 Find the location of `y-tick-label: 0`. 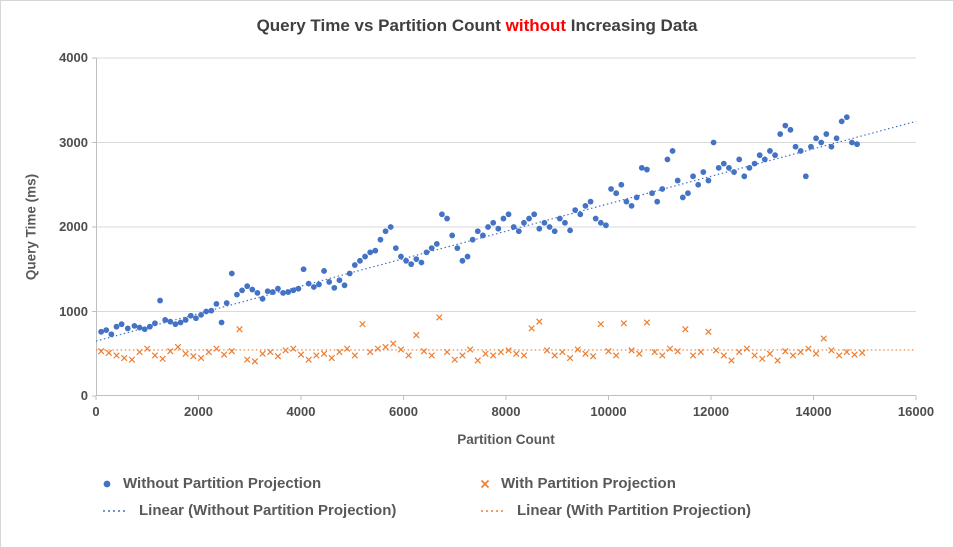

y-tick-label: 0 is located at coordinates (84, 395).